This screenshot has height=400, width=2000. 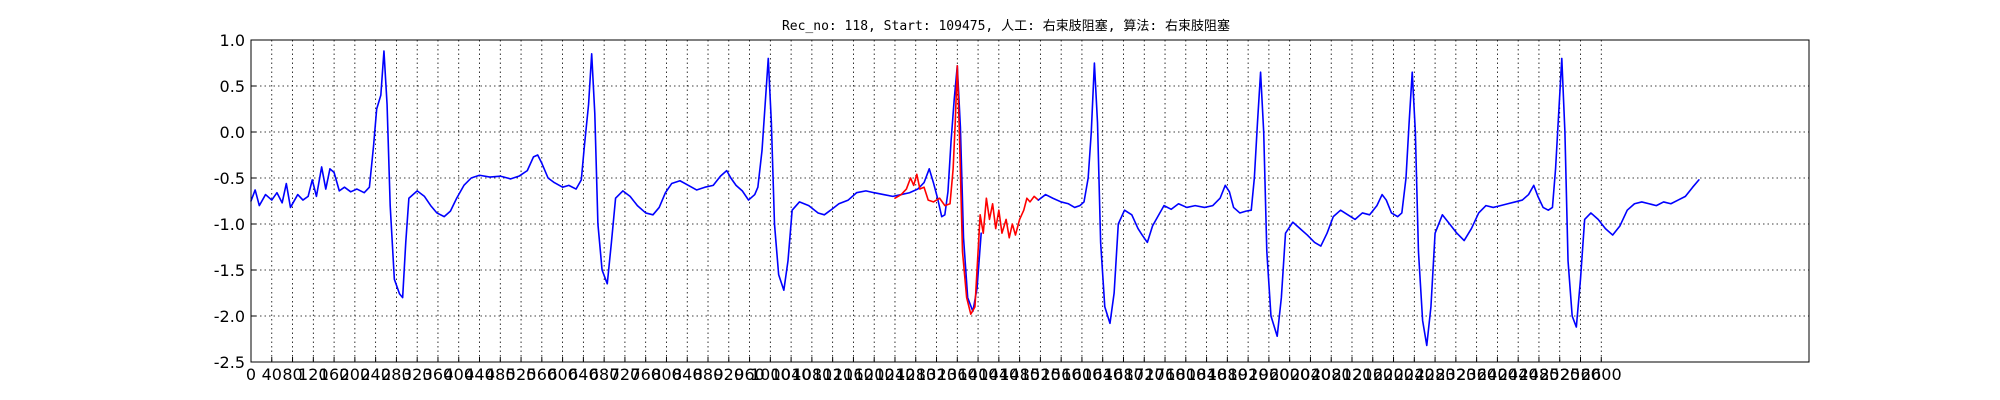 What do you see at coordinates (957, 374) in the screenshot?
I see `x-tick-label: 1360` at bounding box center [957, 374].